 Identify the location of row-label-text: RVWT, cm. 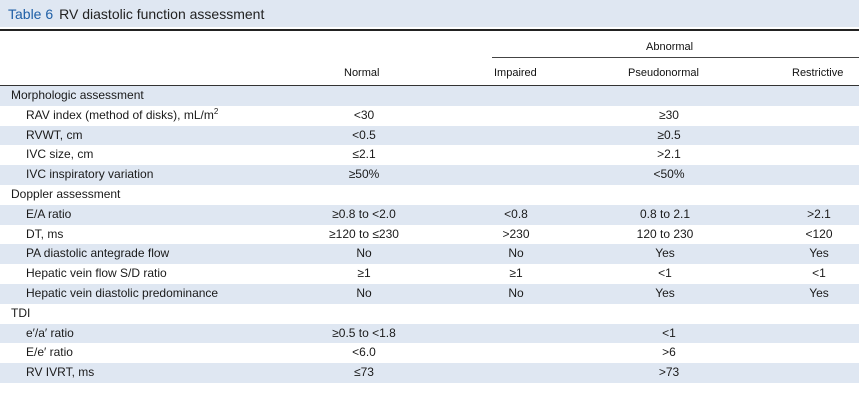
(54, 134).